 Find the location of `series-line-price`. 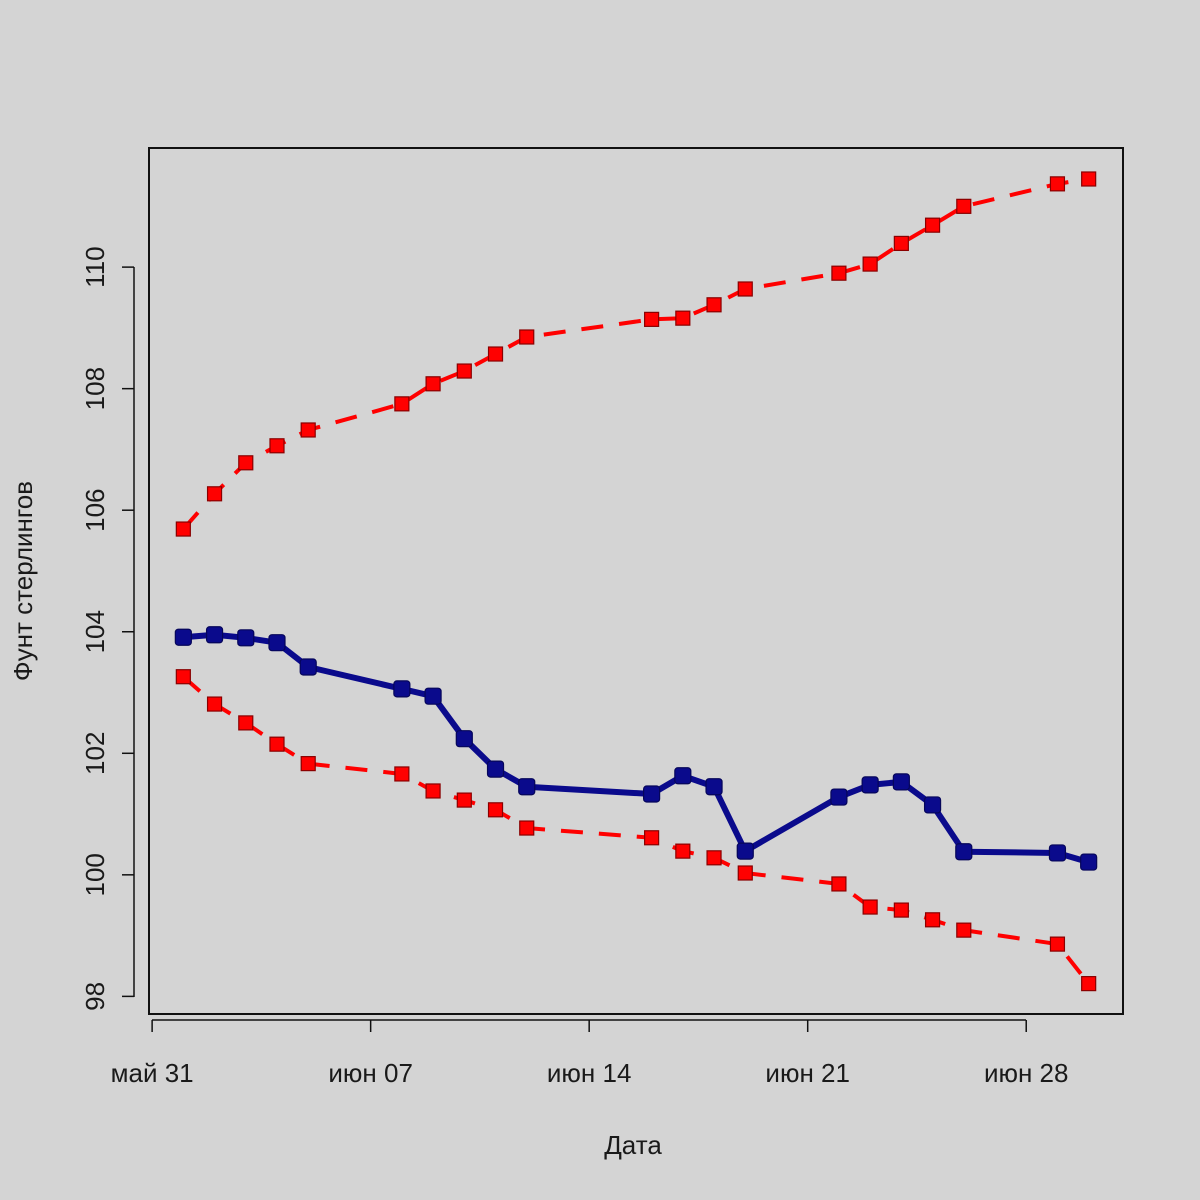

series-line-price is located at coordinates (636, 748).